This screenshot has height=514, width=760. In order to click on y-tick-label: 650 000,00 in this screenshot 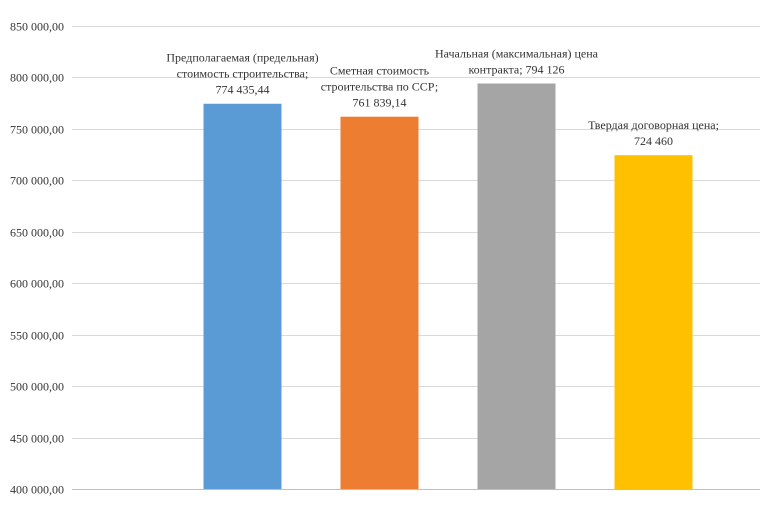, I will do `click(37, 233)`.